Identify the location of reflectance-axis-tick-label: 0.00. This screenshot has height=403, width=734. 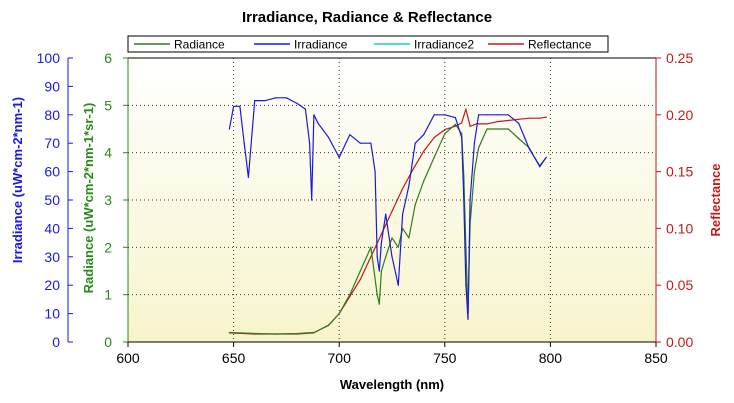
(679, 342).